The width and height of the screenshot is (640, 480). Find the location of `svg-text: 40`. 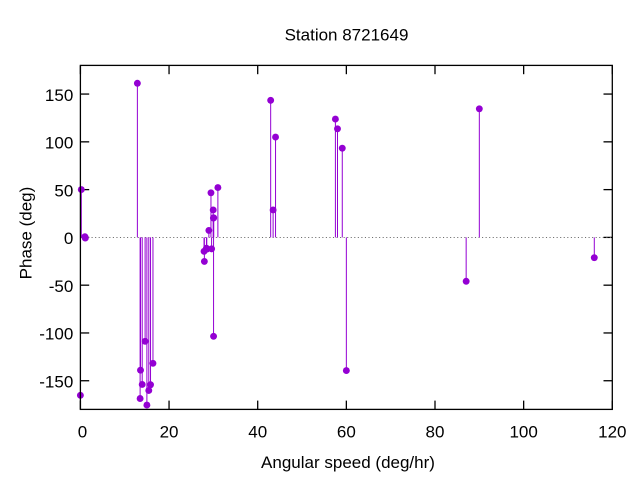

svg-text: 40 is located at coordinates (257, 431).